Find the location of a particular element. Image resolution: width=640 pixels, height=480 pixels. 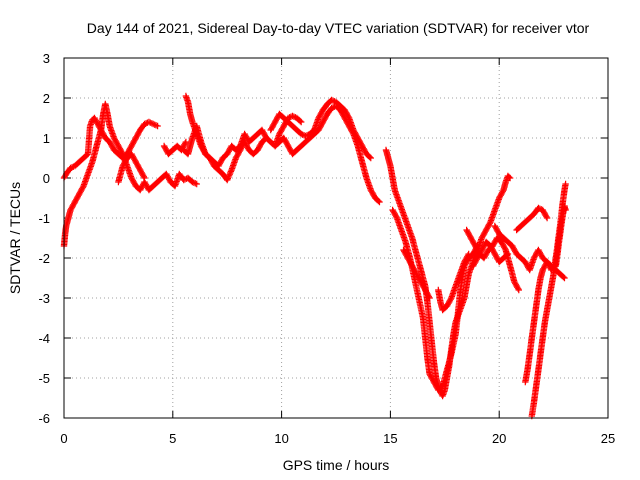

x-tick-label: 0 is located at coordinates (63, 438).